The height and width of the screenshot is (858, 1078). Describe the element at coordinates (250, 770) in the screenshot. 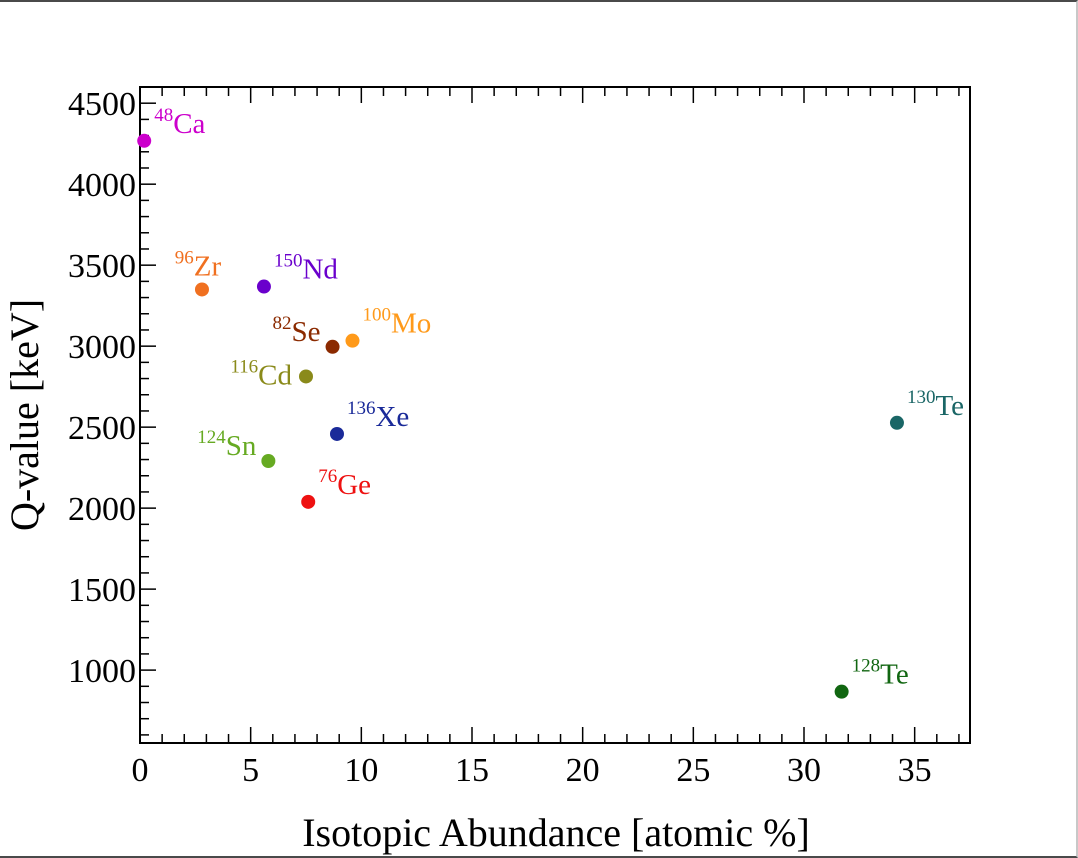

I see `x-tick-label: 5` at that location.